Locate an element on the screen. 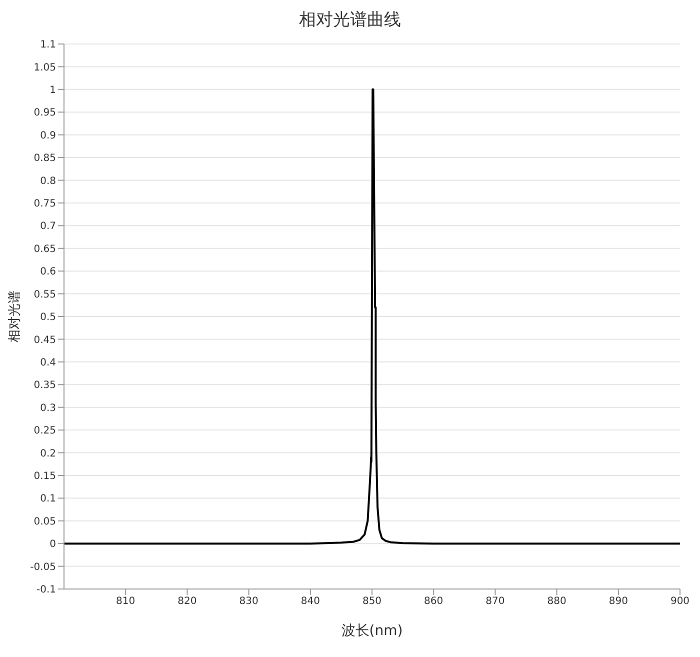  y-tick-label: 0.7 is located at coordinates (48, 226).